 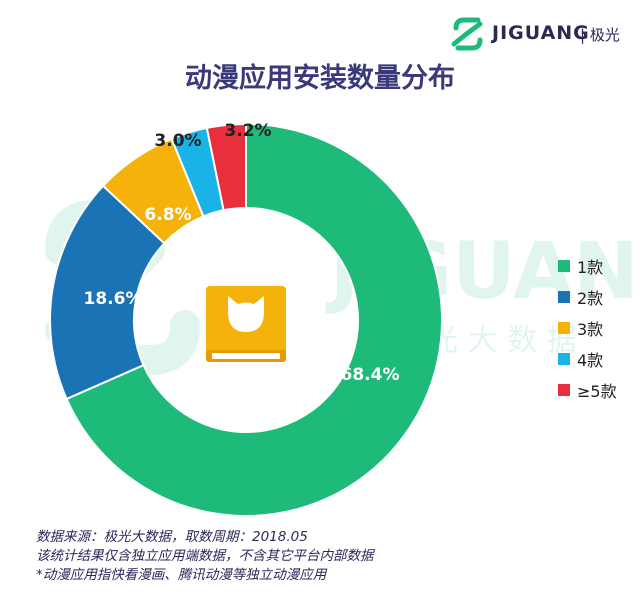 What do you see at coordinates (597, 391) in the screenshot?
I see `legend-label: ≥5款` at bounding box center [597, 391].